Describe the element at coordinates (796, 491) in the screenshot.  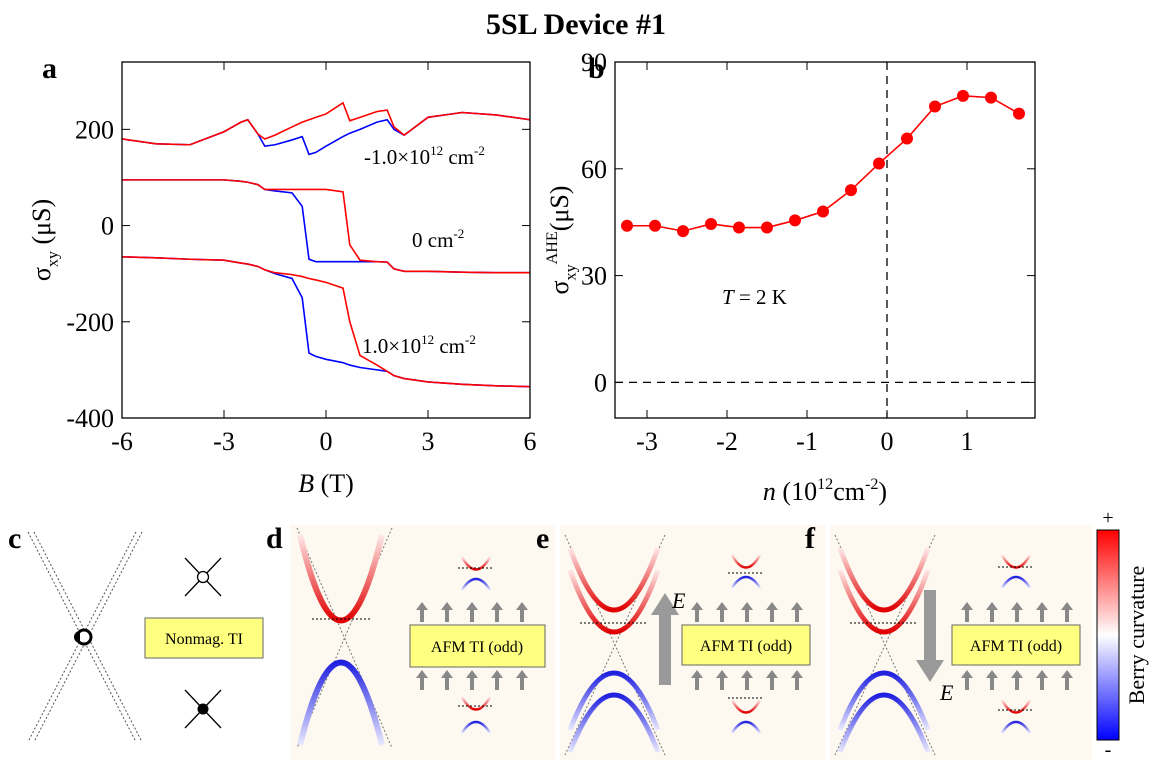
I see `label-part: (10` at that location.